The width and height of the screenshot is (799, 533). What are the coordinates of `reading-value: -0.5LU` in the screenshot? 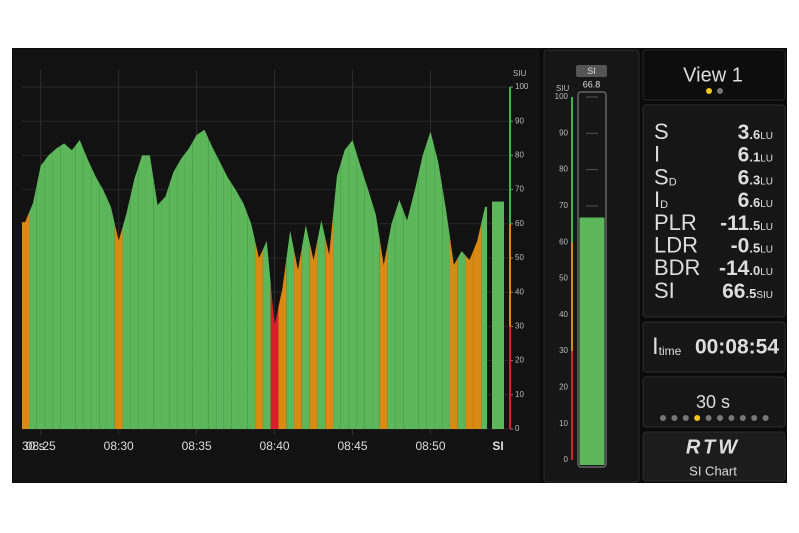 It's located at (752, 245).